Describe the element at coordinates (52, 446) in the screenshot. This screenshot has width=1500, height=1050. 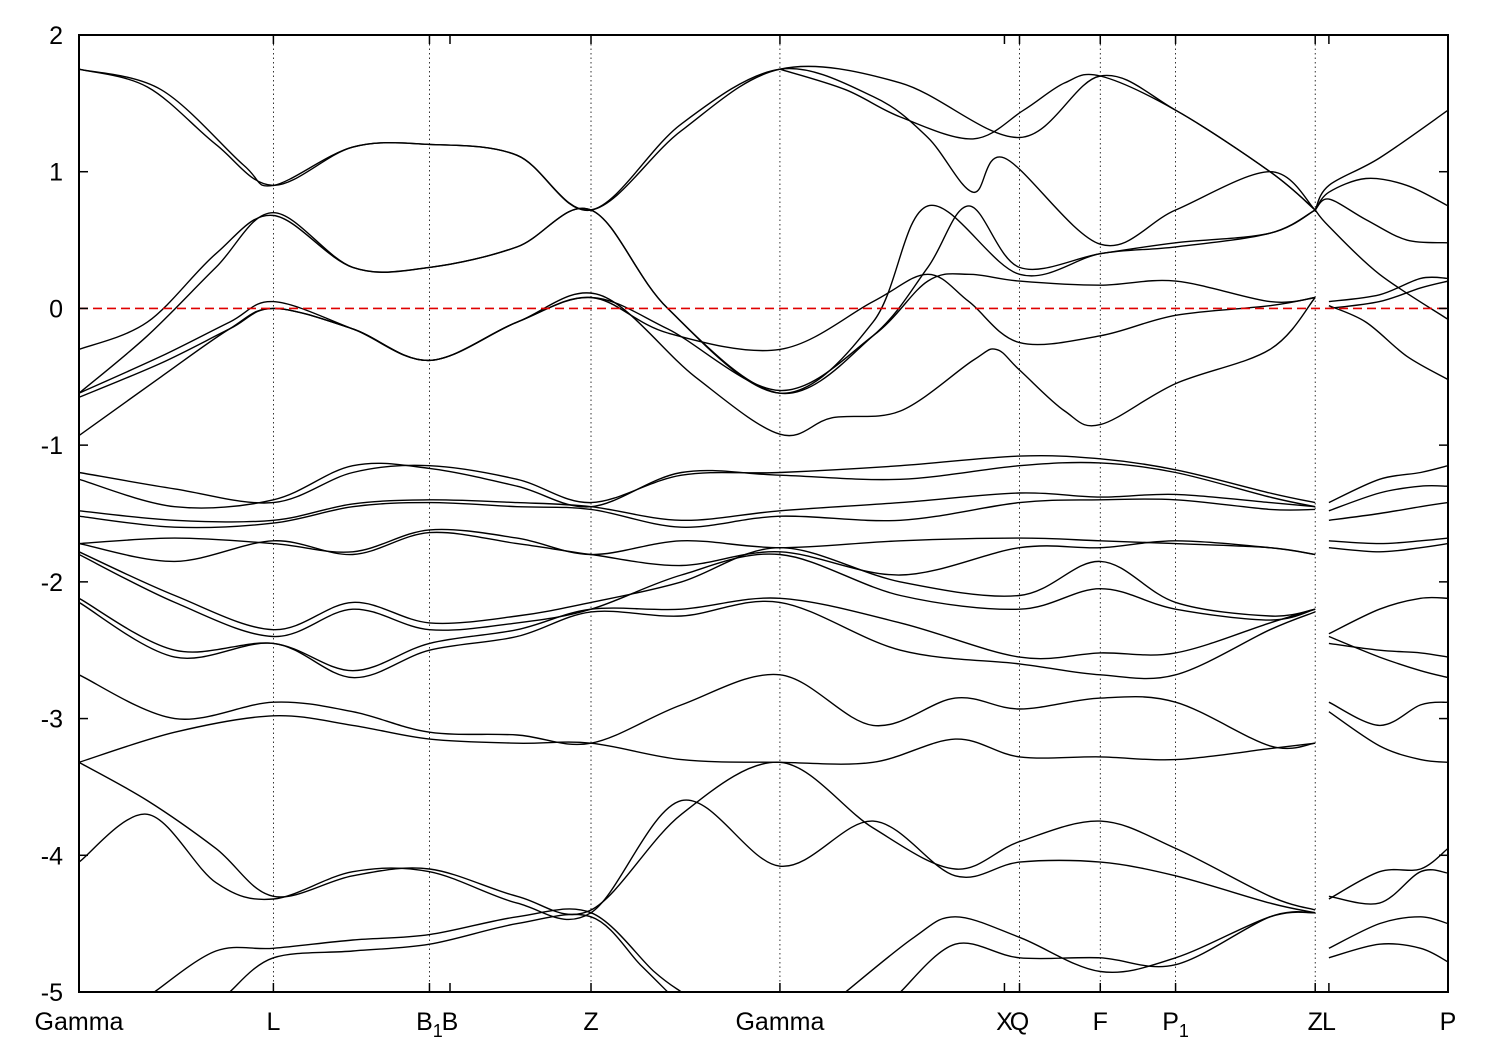
I see `y-tick-label: -1` at that location.